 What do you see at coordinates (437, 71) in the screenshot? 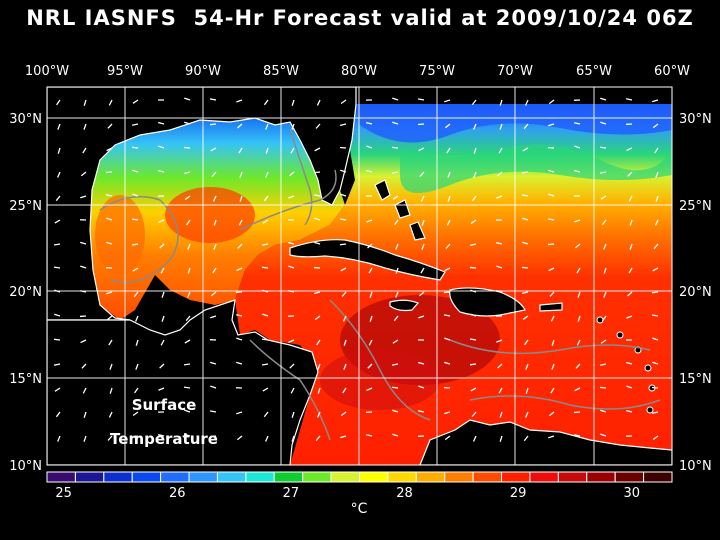
I see `longitude-label: 75°W` at bounding box center [437, 71].